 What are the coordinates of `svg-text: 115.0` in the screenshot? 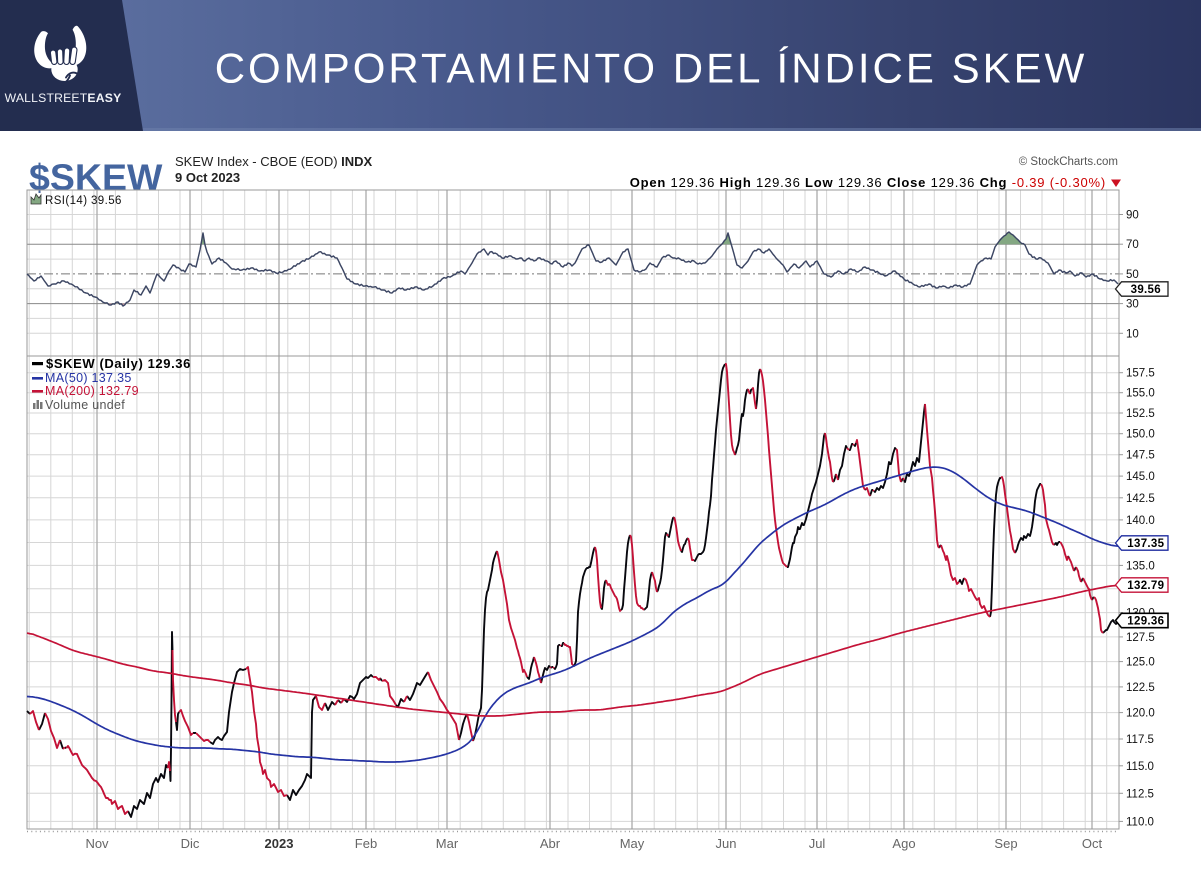 It's located at (1140, 767).